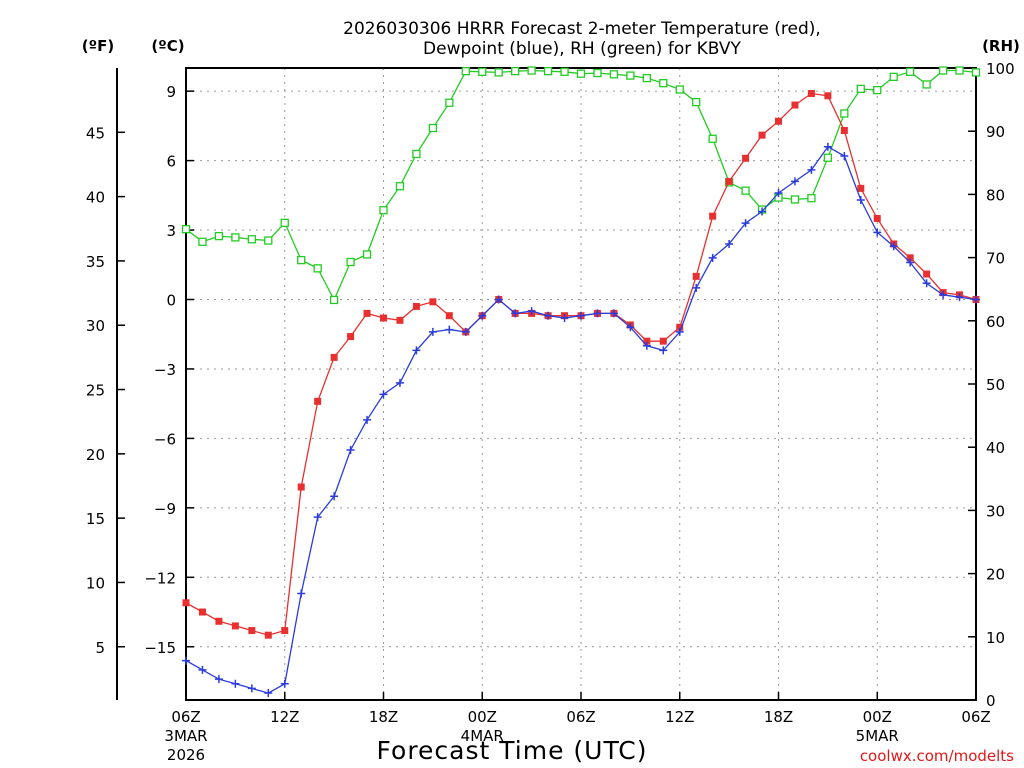 The width and height of the screenshot is (1024, 768). I want to click on celsius-tick-label: 0, so click(171, 301).